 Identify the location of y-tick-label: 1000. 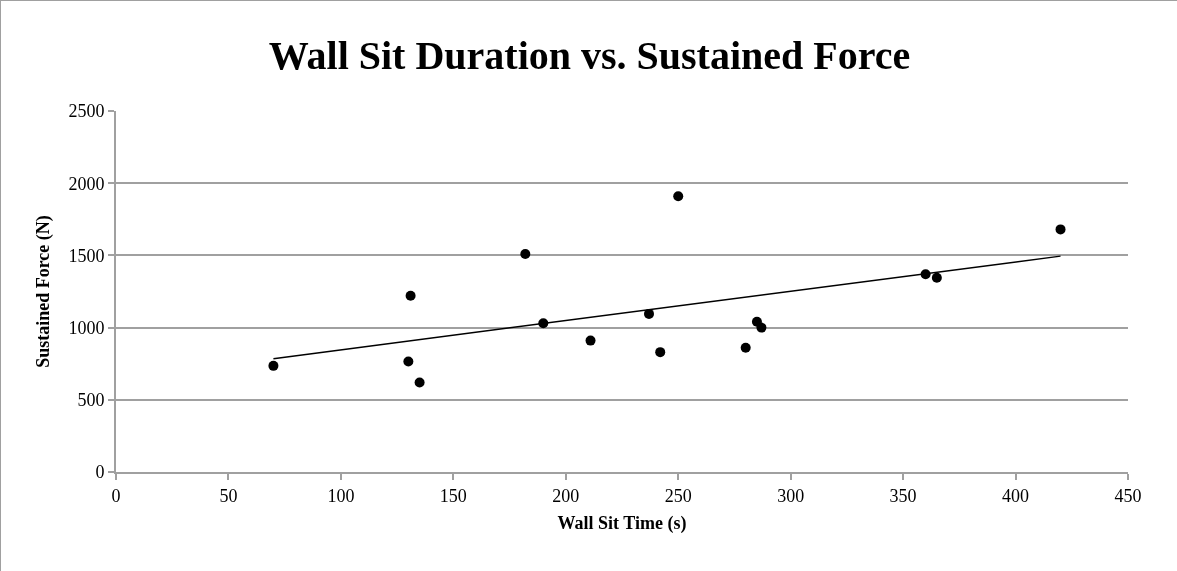
(86, 327).